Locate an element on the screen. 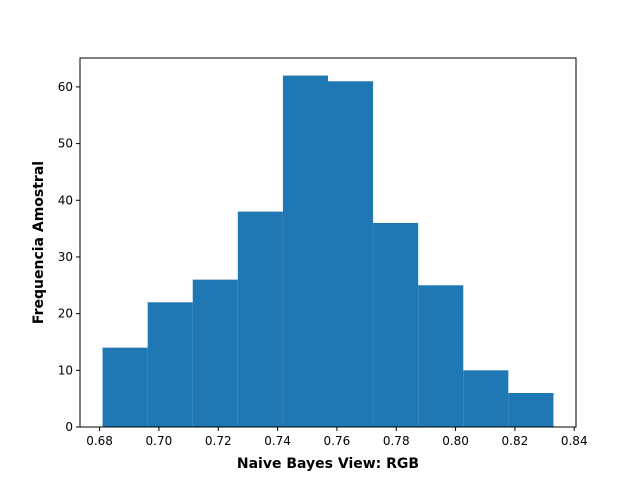  y-axis: 0 10 20 30 40 50 60 is located at coordinates (69, 257).